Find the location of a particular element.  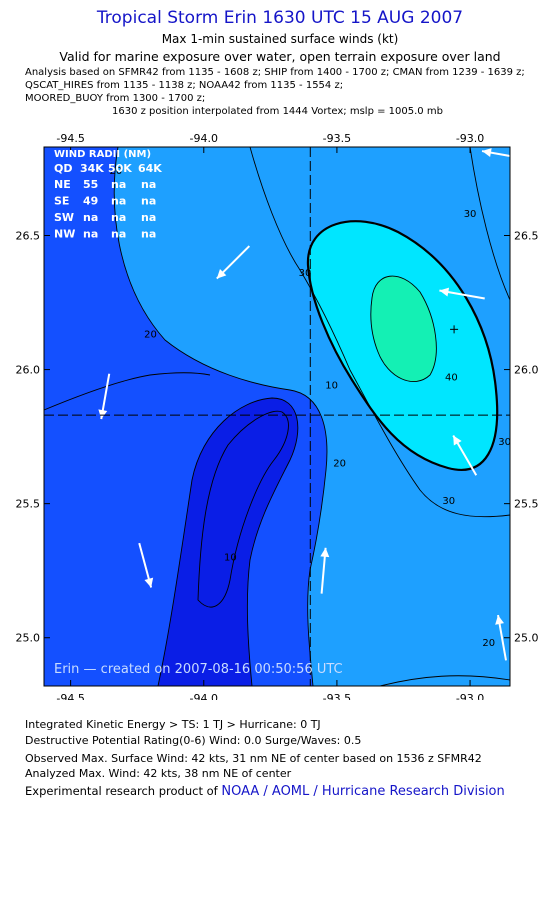

x-tick-label-bottom-3: -93.0 is located at coordinates (470, 696).